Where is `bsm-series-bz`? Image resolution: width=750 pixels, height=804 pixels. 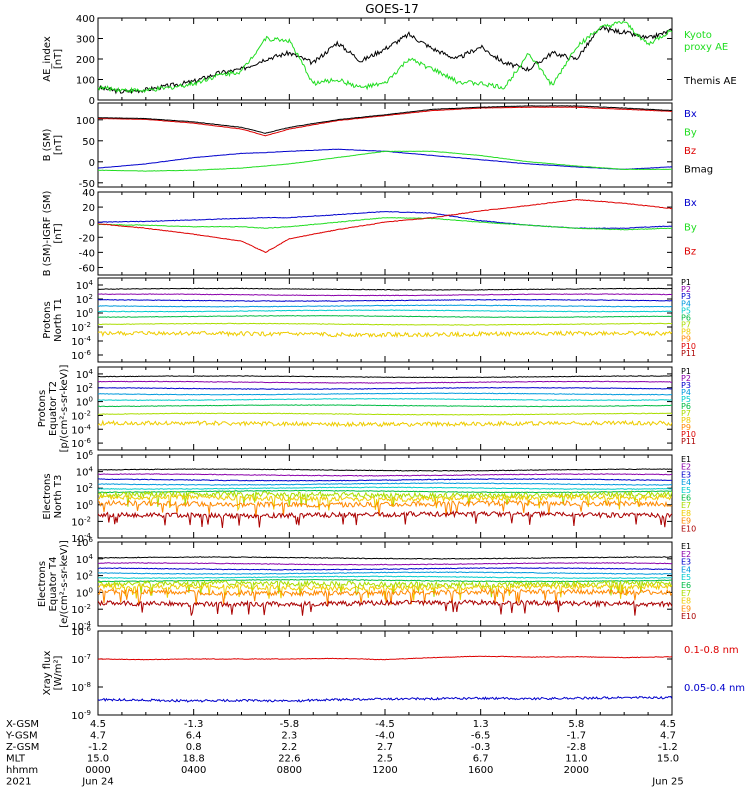
bsm-series-bz is located at coordinates (385, 121).